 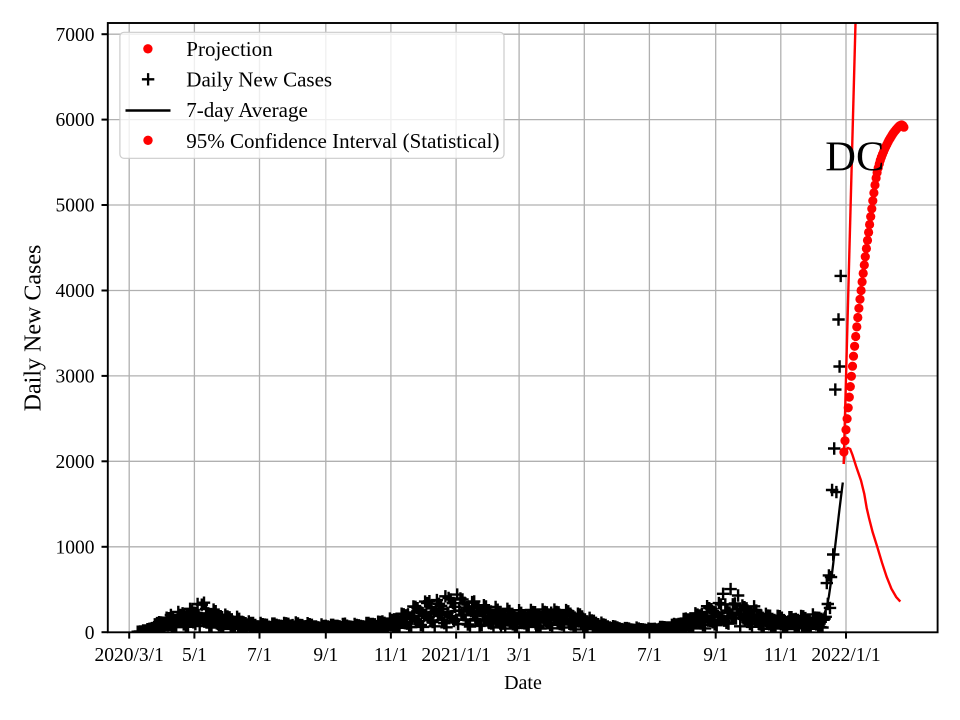 I want to click on svg-text: 2000, so click(x=75, y=462).